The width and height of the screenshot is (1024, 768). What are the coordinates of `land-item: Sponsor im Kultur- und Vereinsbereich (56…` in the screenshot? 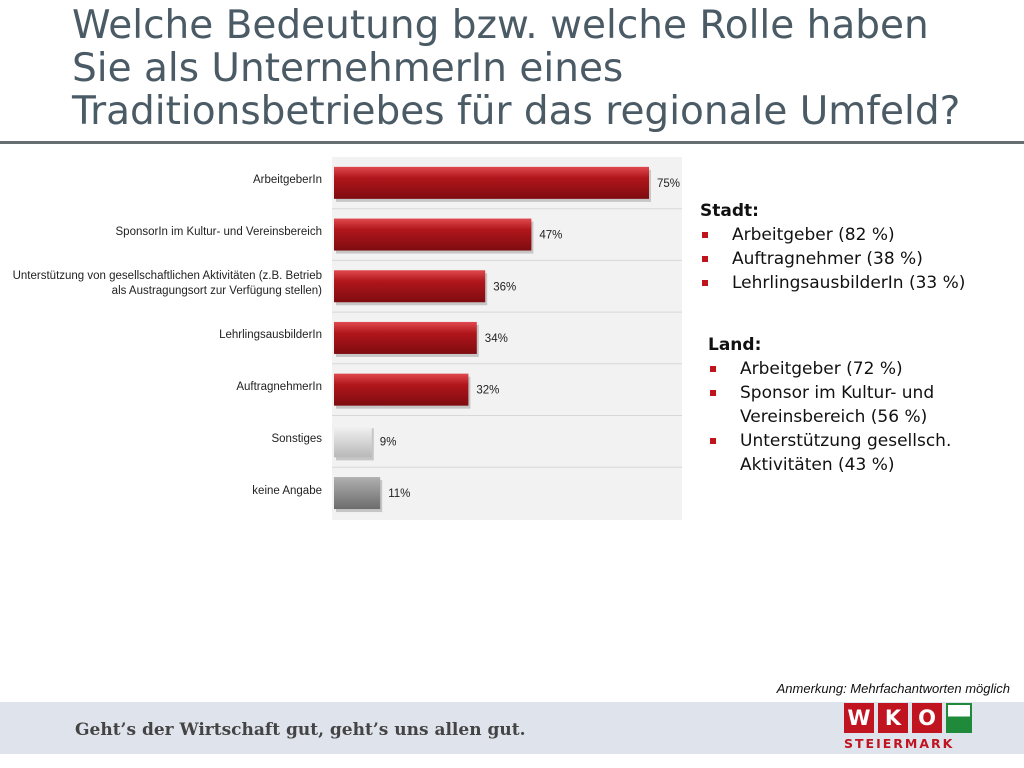 It's located at (829, 405).